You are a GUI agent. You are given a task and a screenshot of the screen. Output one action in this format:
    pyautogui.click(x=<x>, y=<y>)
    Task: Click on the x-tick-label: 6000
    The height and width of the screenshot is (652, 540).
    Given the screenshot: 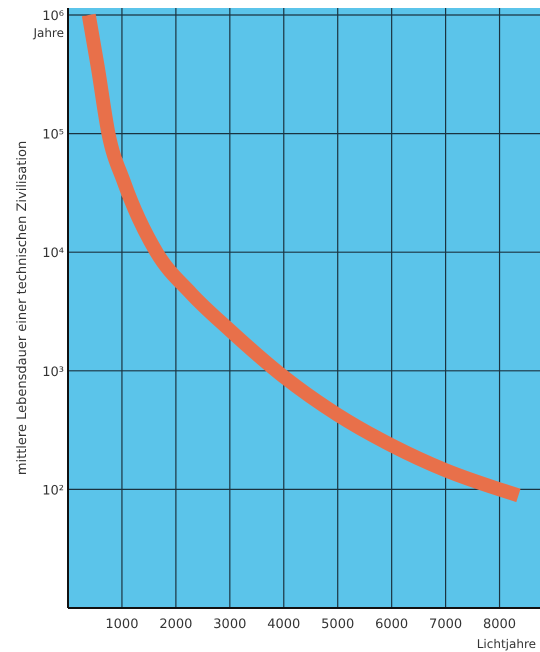 What is the action you would take?
    pyautogui.click(x=391, y=624)
    